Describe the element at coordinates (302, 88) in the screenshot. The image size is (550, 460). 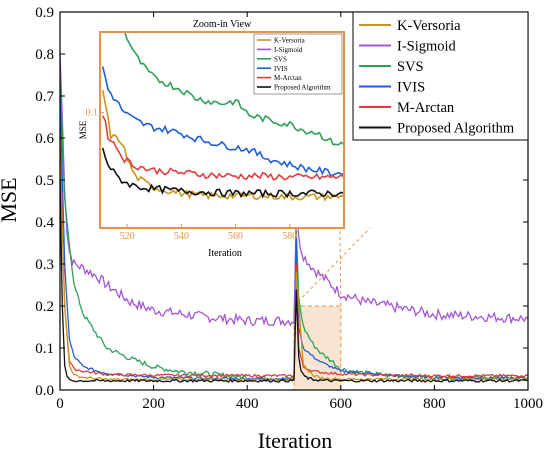
I see `inset-legend-label-proposed-algorithm: Proposed Algorithm` at that location.